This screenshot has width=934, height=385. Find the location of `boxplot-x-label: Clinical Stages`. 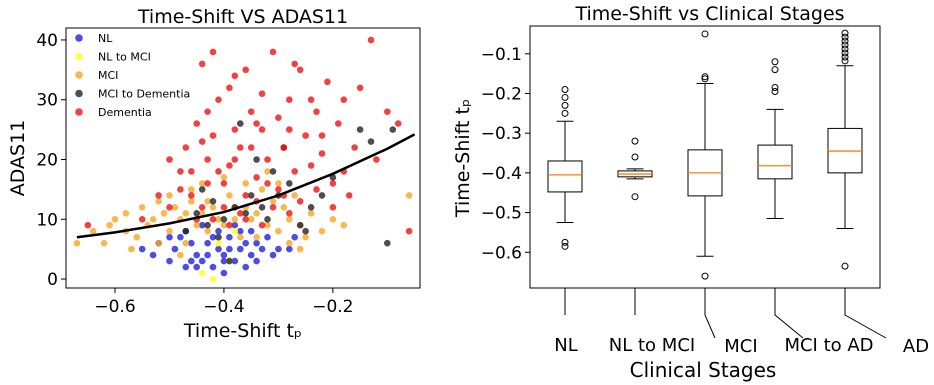

boxplot-x-label: Clinical Stages is located at coordinates (703, 370).